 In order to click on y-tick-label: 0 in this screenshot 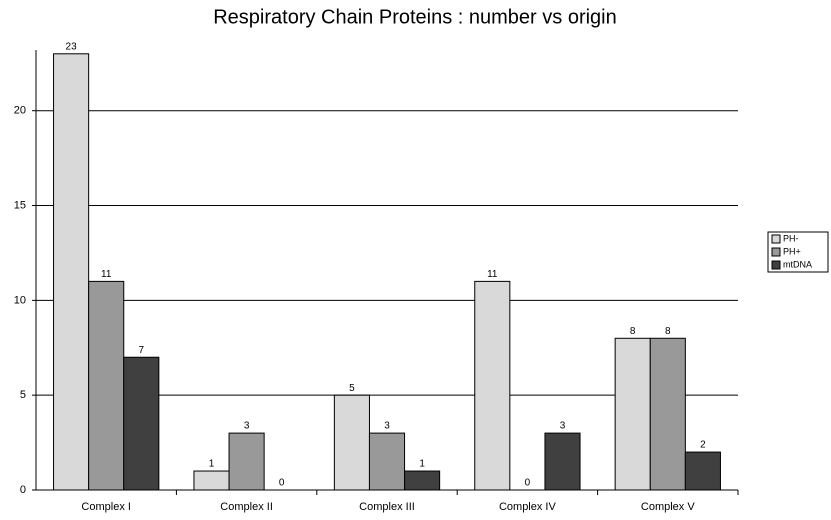, I will do `click(23, 490)`.